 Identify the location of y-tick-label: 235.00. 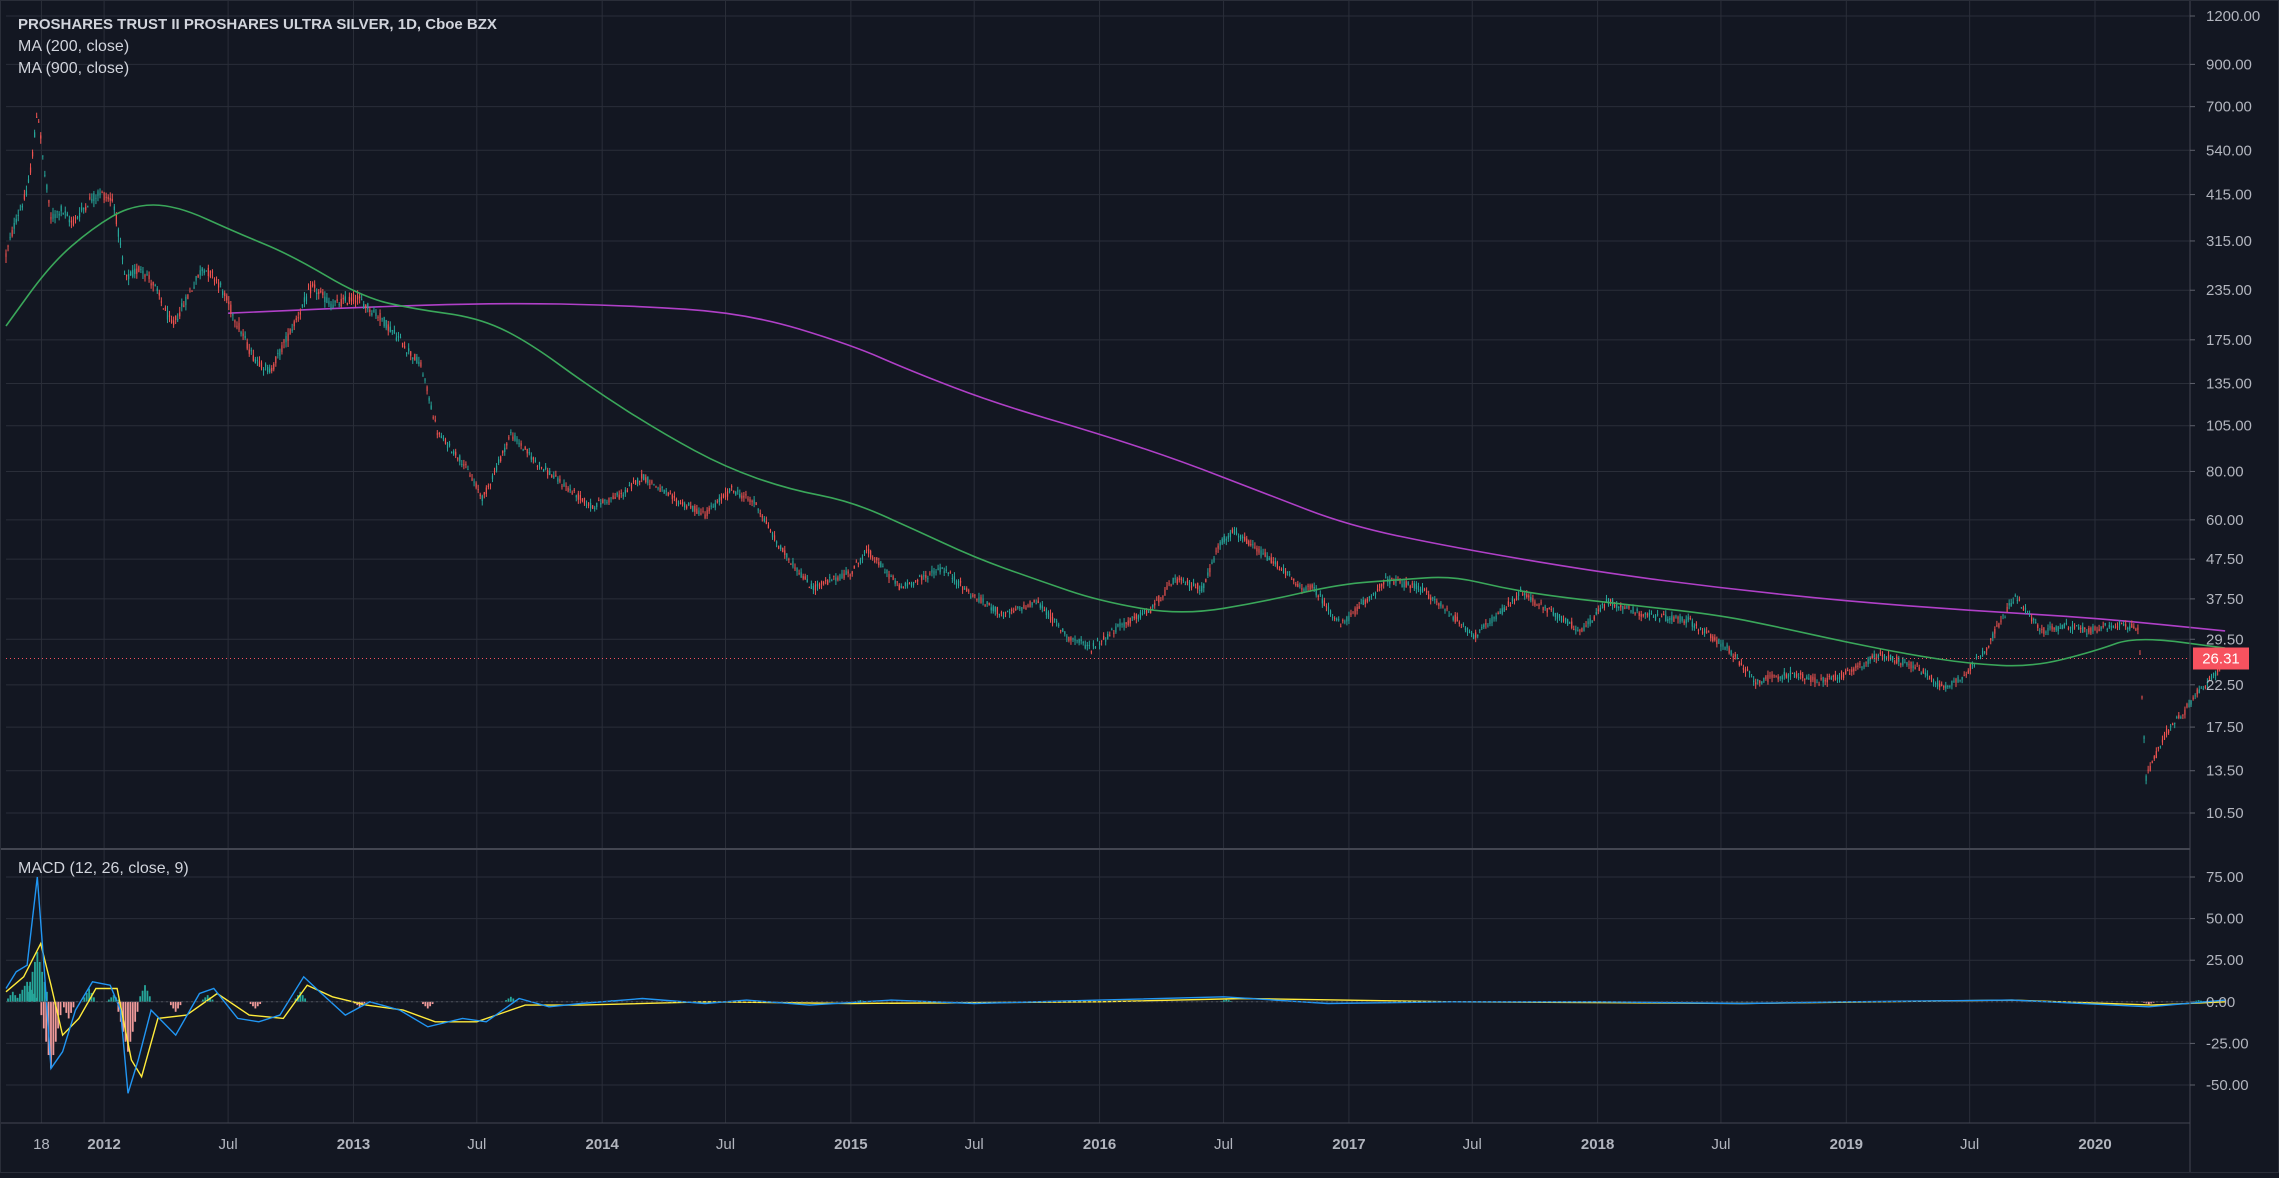
(2229, 290).